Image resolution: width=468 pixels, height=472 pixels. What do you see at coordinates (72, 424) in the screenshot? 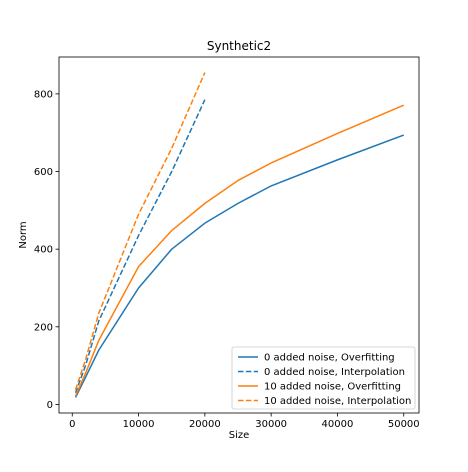
I see `x-tick-label: 0` at bounding box center [72, 424].